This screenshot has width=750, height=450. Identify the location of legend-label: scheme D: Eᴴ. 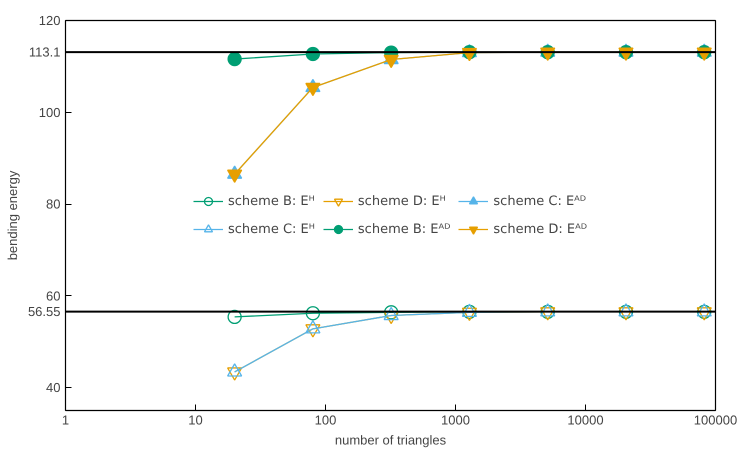
(402, 201).